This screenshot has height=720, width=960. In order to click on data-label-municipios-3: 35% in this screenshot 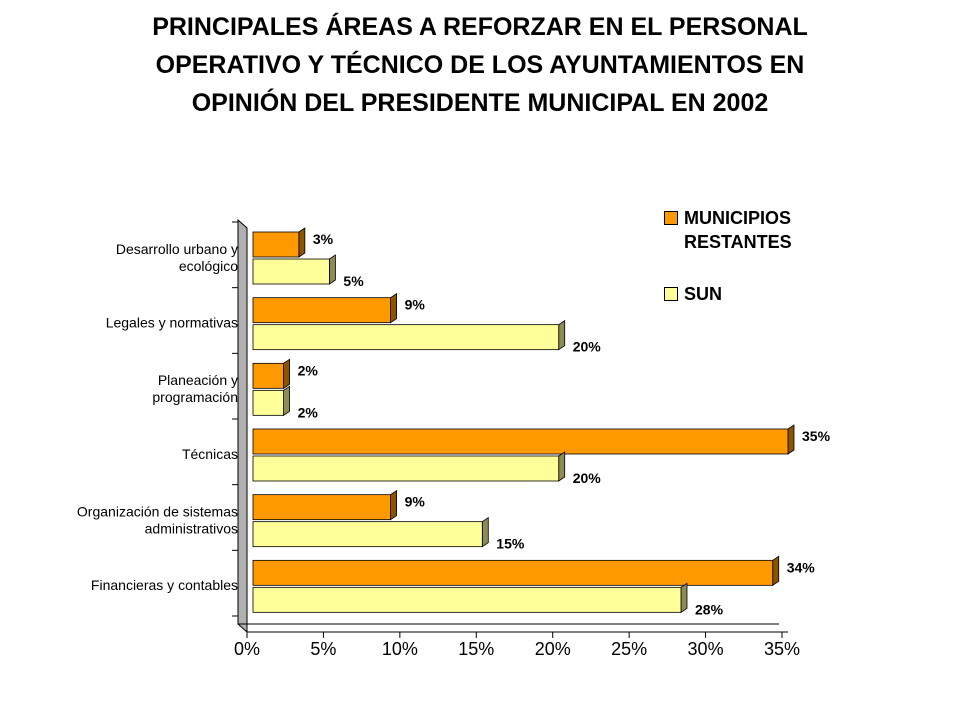, I will do `click(816, 436)`.